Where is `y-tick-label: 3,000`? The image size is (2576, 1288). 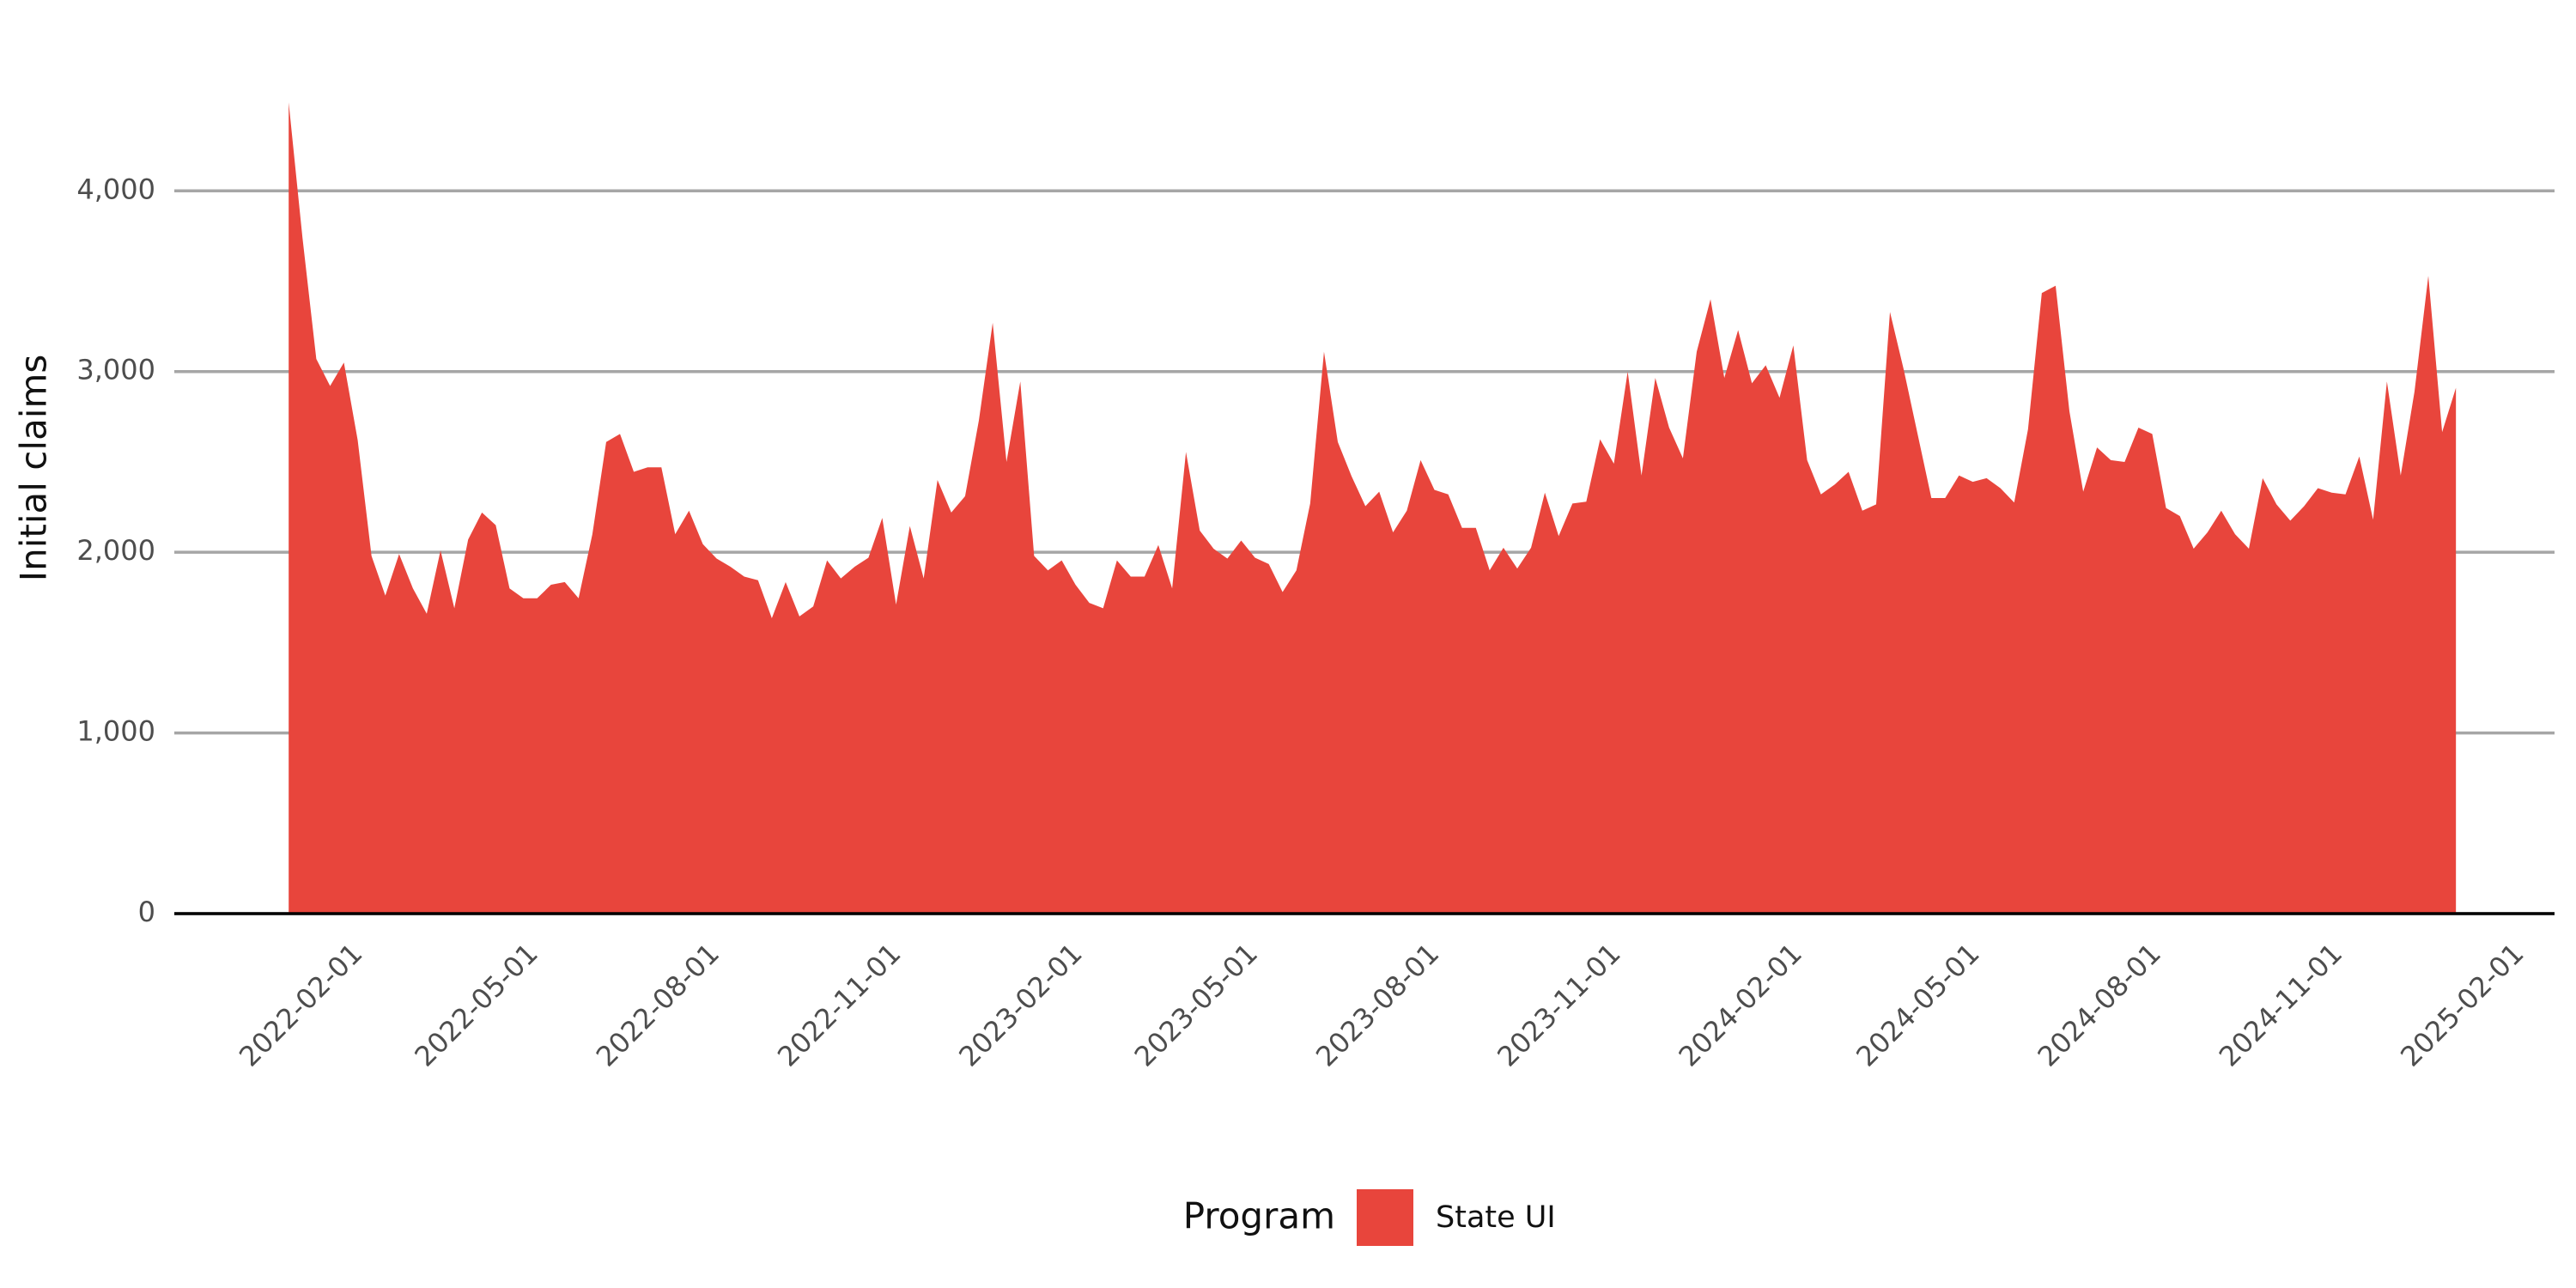 y-tick-label: 3,000 is located at coordinates (116, 370).